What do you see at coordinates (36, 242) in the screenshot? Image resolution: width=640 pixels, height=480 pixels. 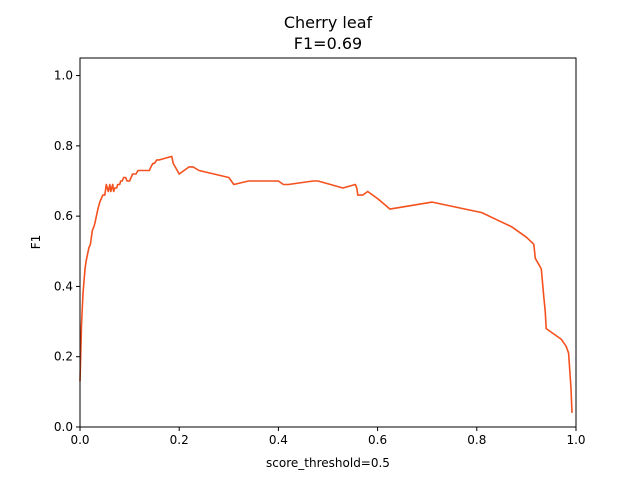 I see `y-axis-label: F1` at bounding box center [36, 242].